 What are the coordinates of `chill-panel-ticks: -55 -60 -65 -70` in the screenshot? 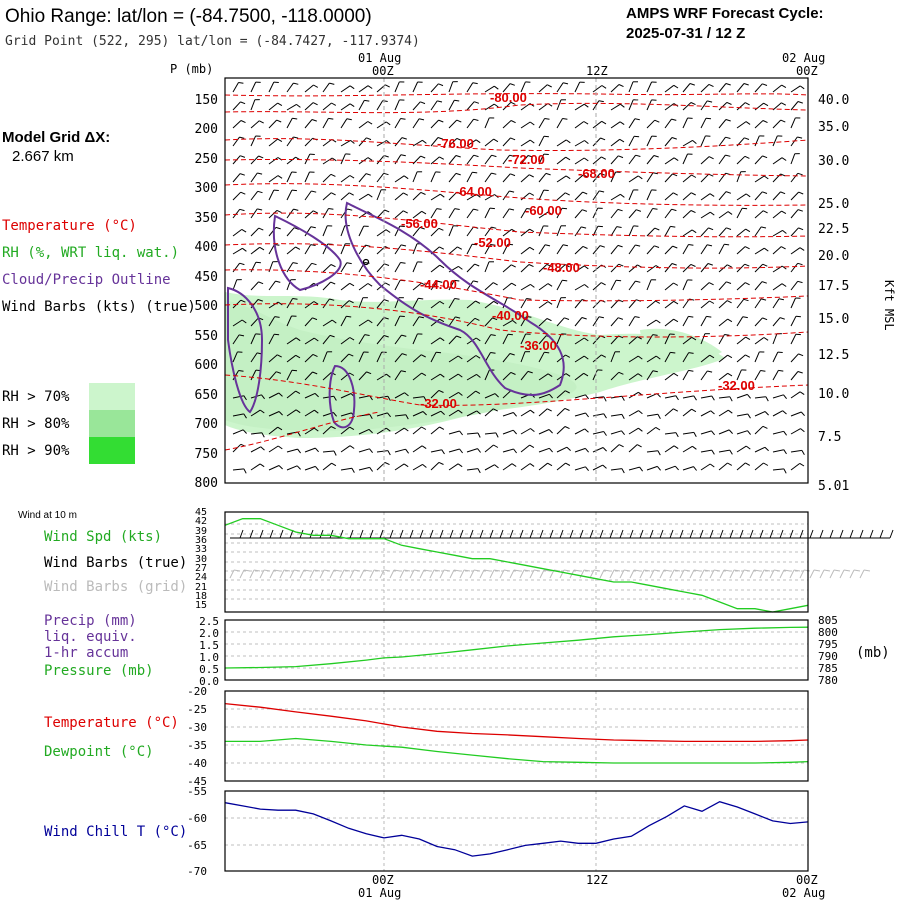 It's located at (197, 831).